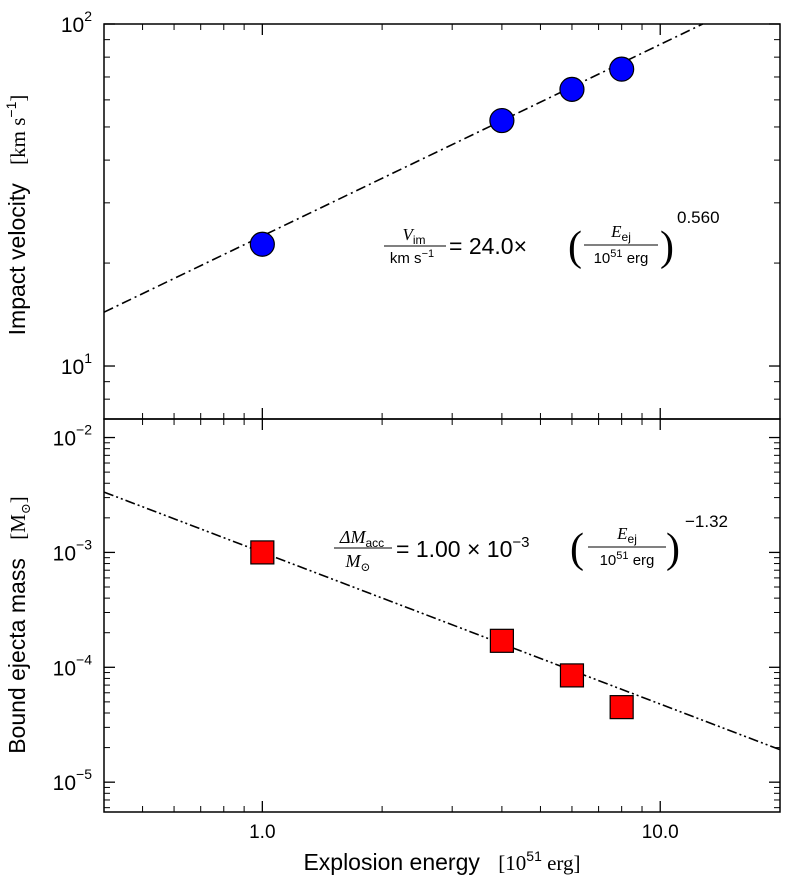 The height and width of the screenshot is (882, 806). Describe the element at coordinates (454, 549) in the screenshot. I see `bot-ann-eq-main: = 1.00 × 10` at that location.